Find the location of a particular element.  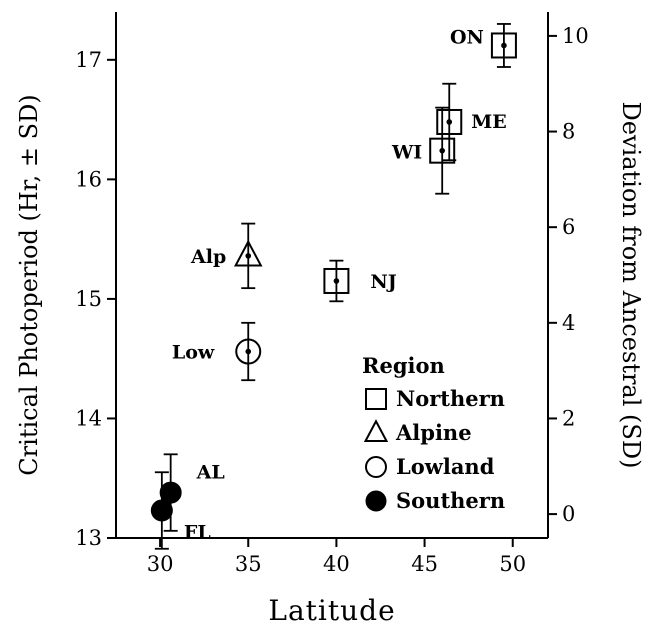

data-point-alp: Alp is located at coordinates (226, 256).